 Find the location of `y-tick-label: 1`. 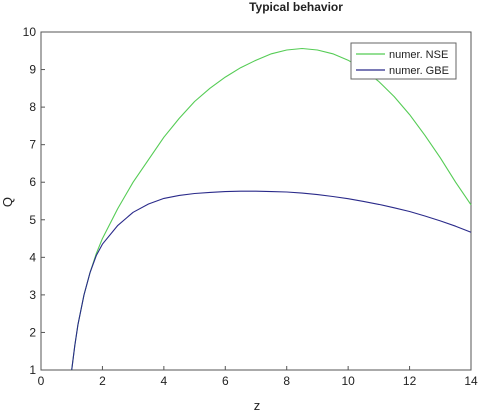

y-tick-label: 1 is located at coordinates (32, 370).